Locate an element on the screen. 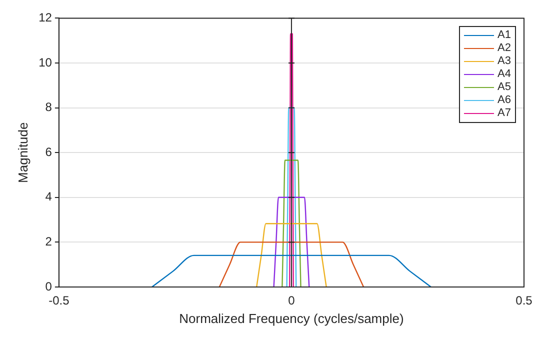  x-axis-title: Normalized Frequency (cycles/sample) is located at coordinates (291, 318).